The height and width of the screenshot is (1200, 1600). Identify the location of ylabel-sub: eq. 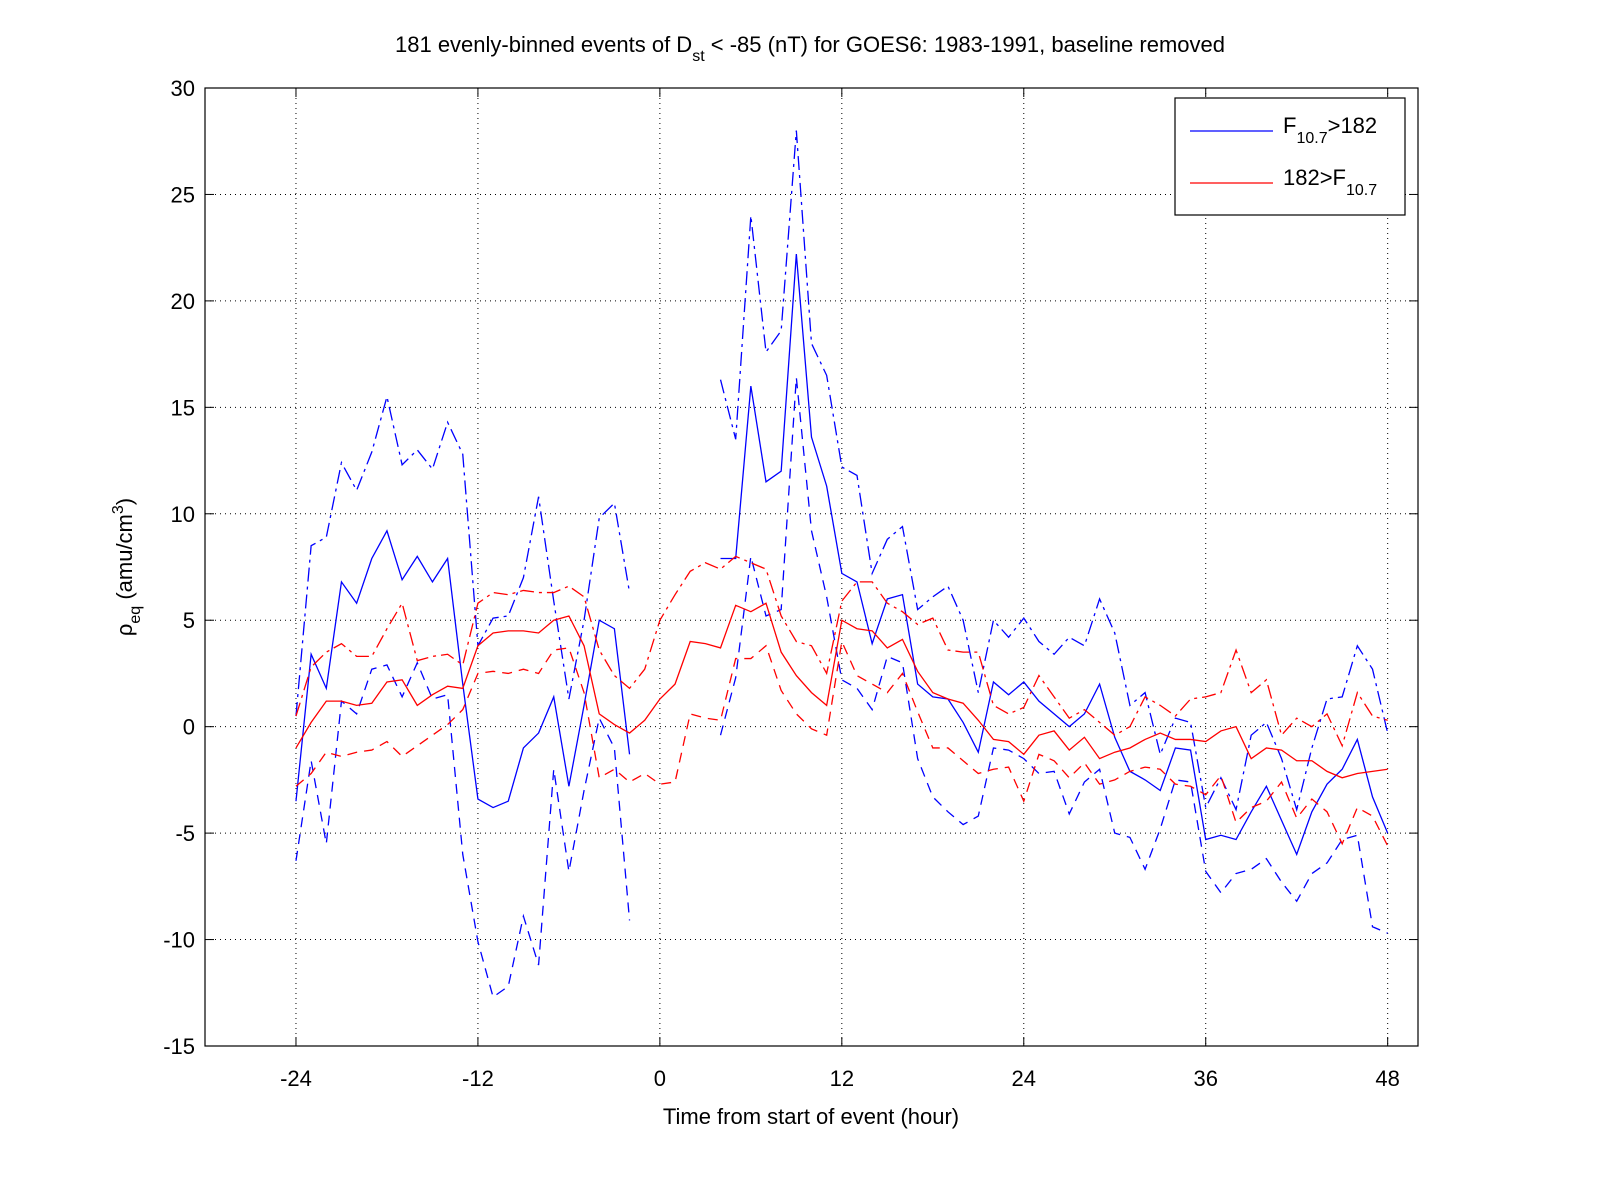
(135, 615).